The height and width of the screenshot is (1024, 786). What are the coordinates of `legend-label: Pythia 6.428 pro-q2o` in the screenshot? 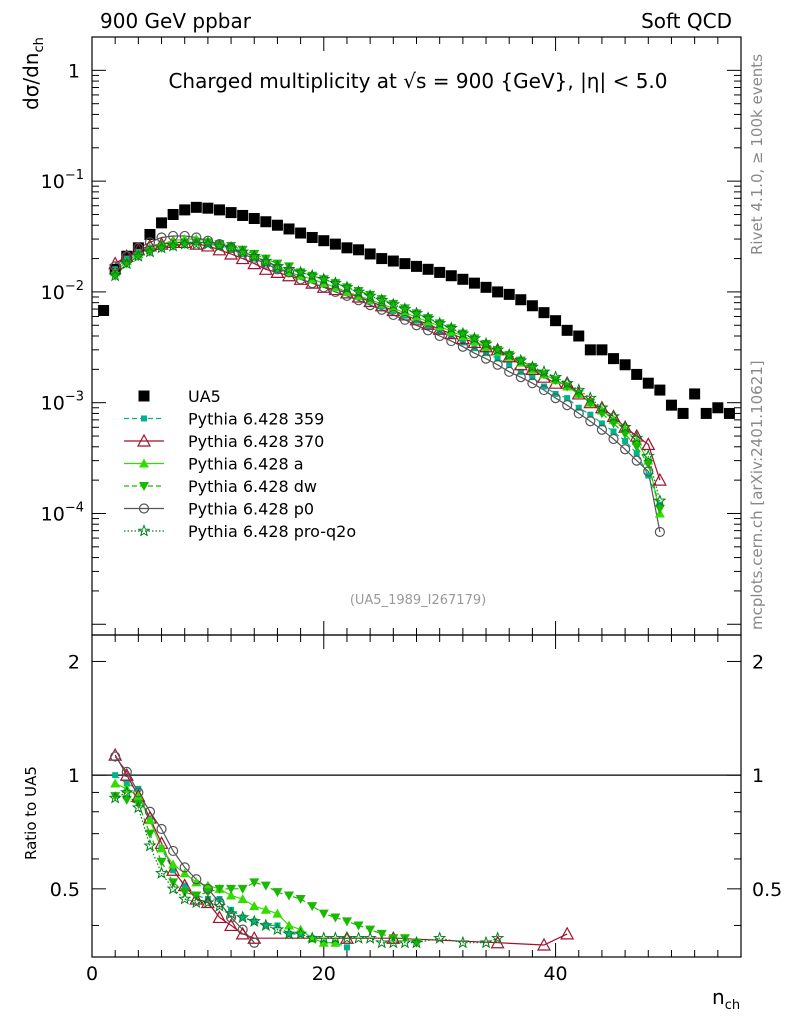 It's located at (272, 531).